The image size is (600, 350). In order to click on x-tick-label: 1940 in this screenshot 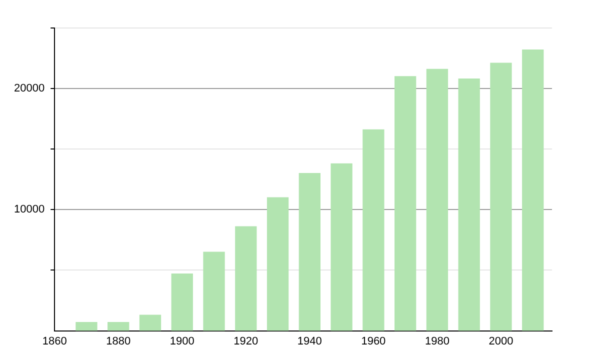, I will do `click(309, 341)`.